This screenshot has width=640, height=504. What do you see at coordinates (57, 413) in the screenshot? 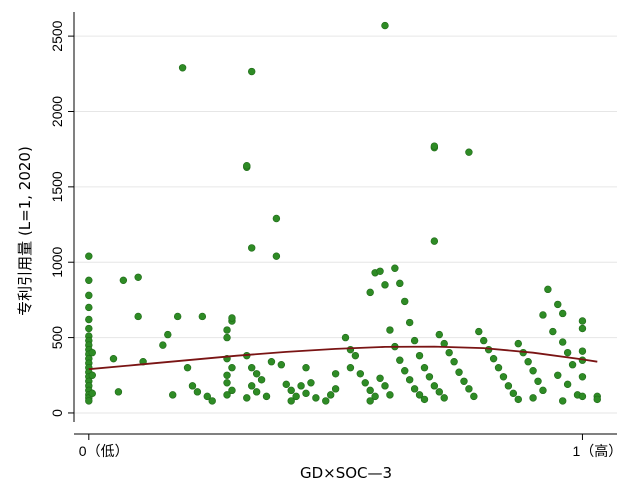
I see `y-tick-label: 0` at bounding box center [57, 413].